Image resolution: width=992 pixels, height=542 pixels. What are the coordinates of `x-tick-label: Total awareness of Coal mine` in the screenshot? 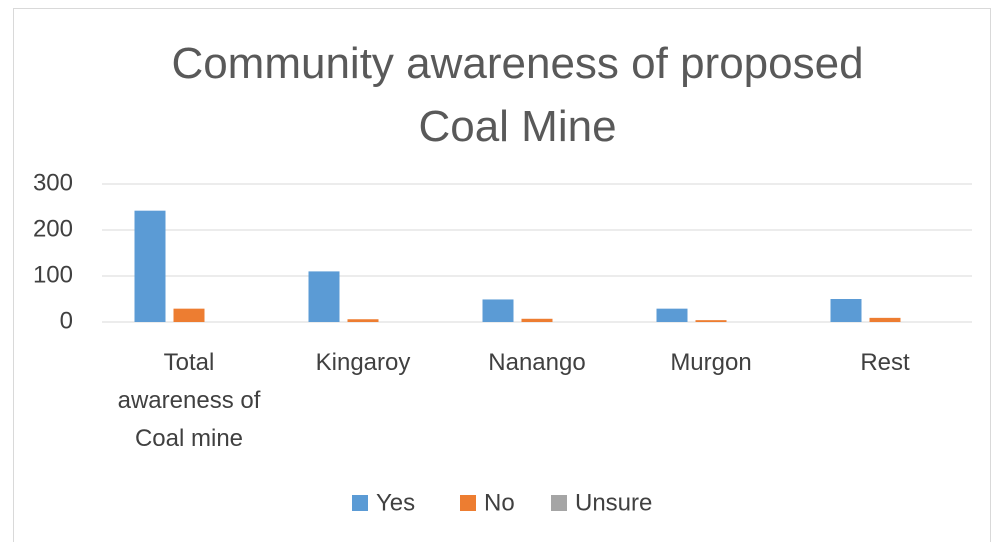 It's located at (189, 400).